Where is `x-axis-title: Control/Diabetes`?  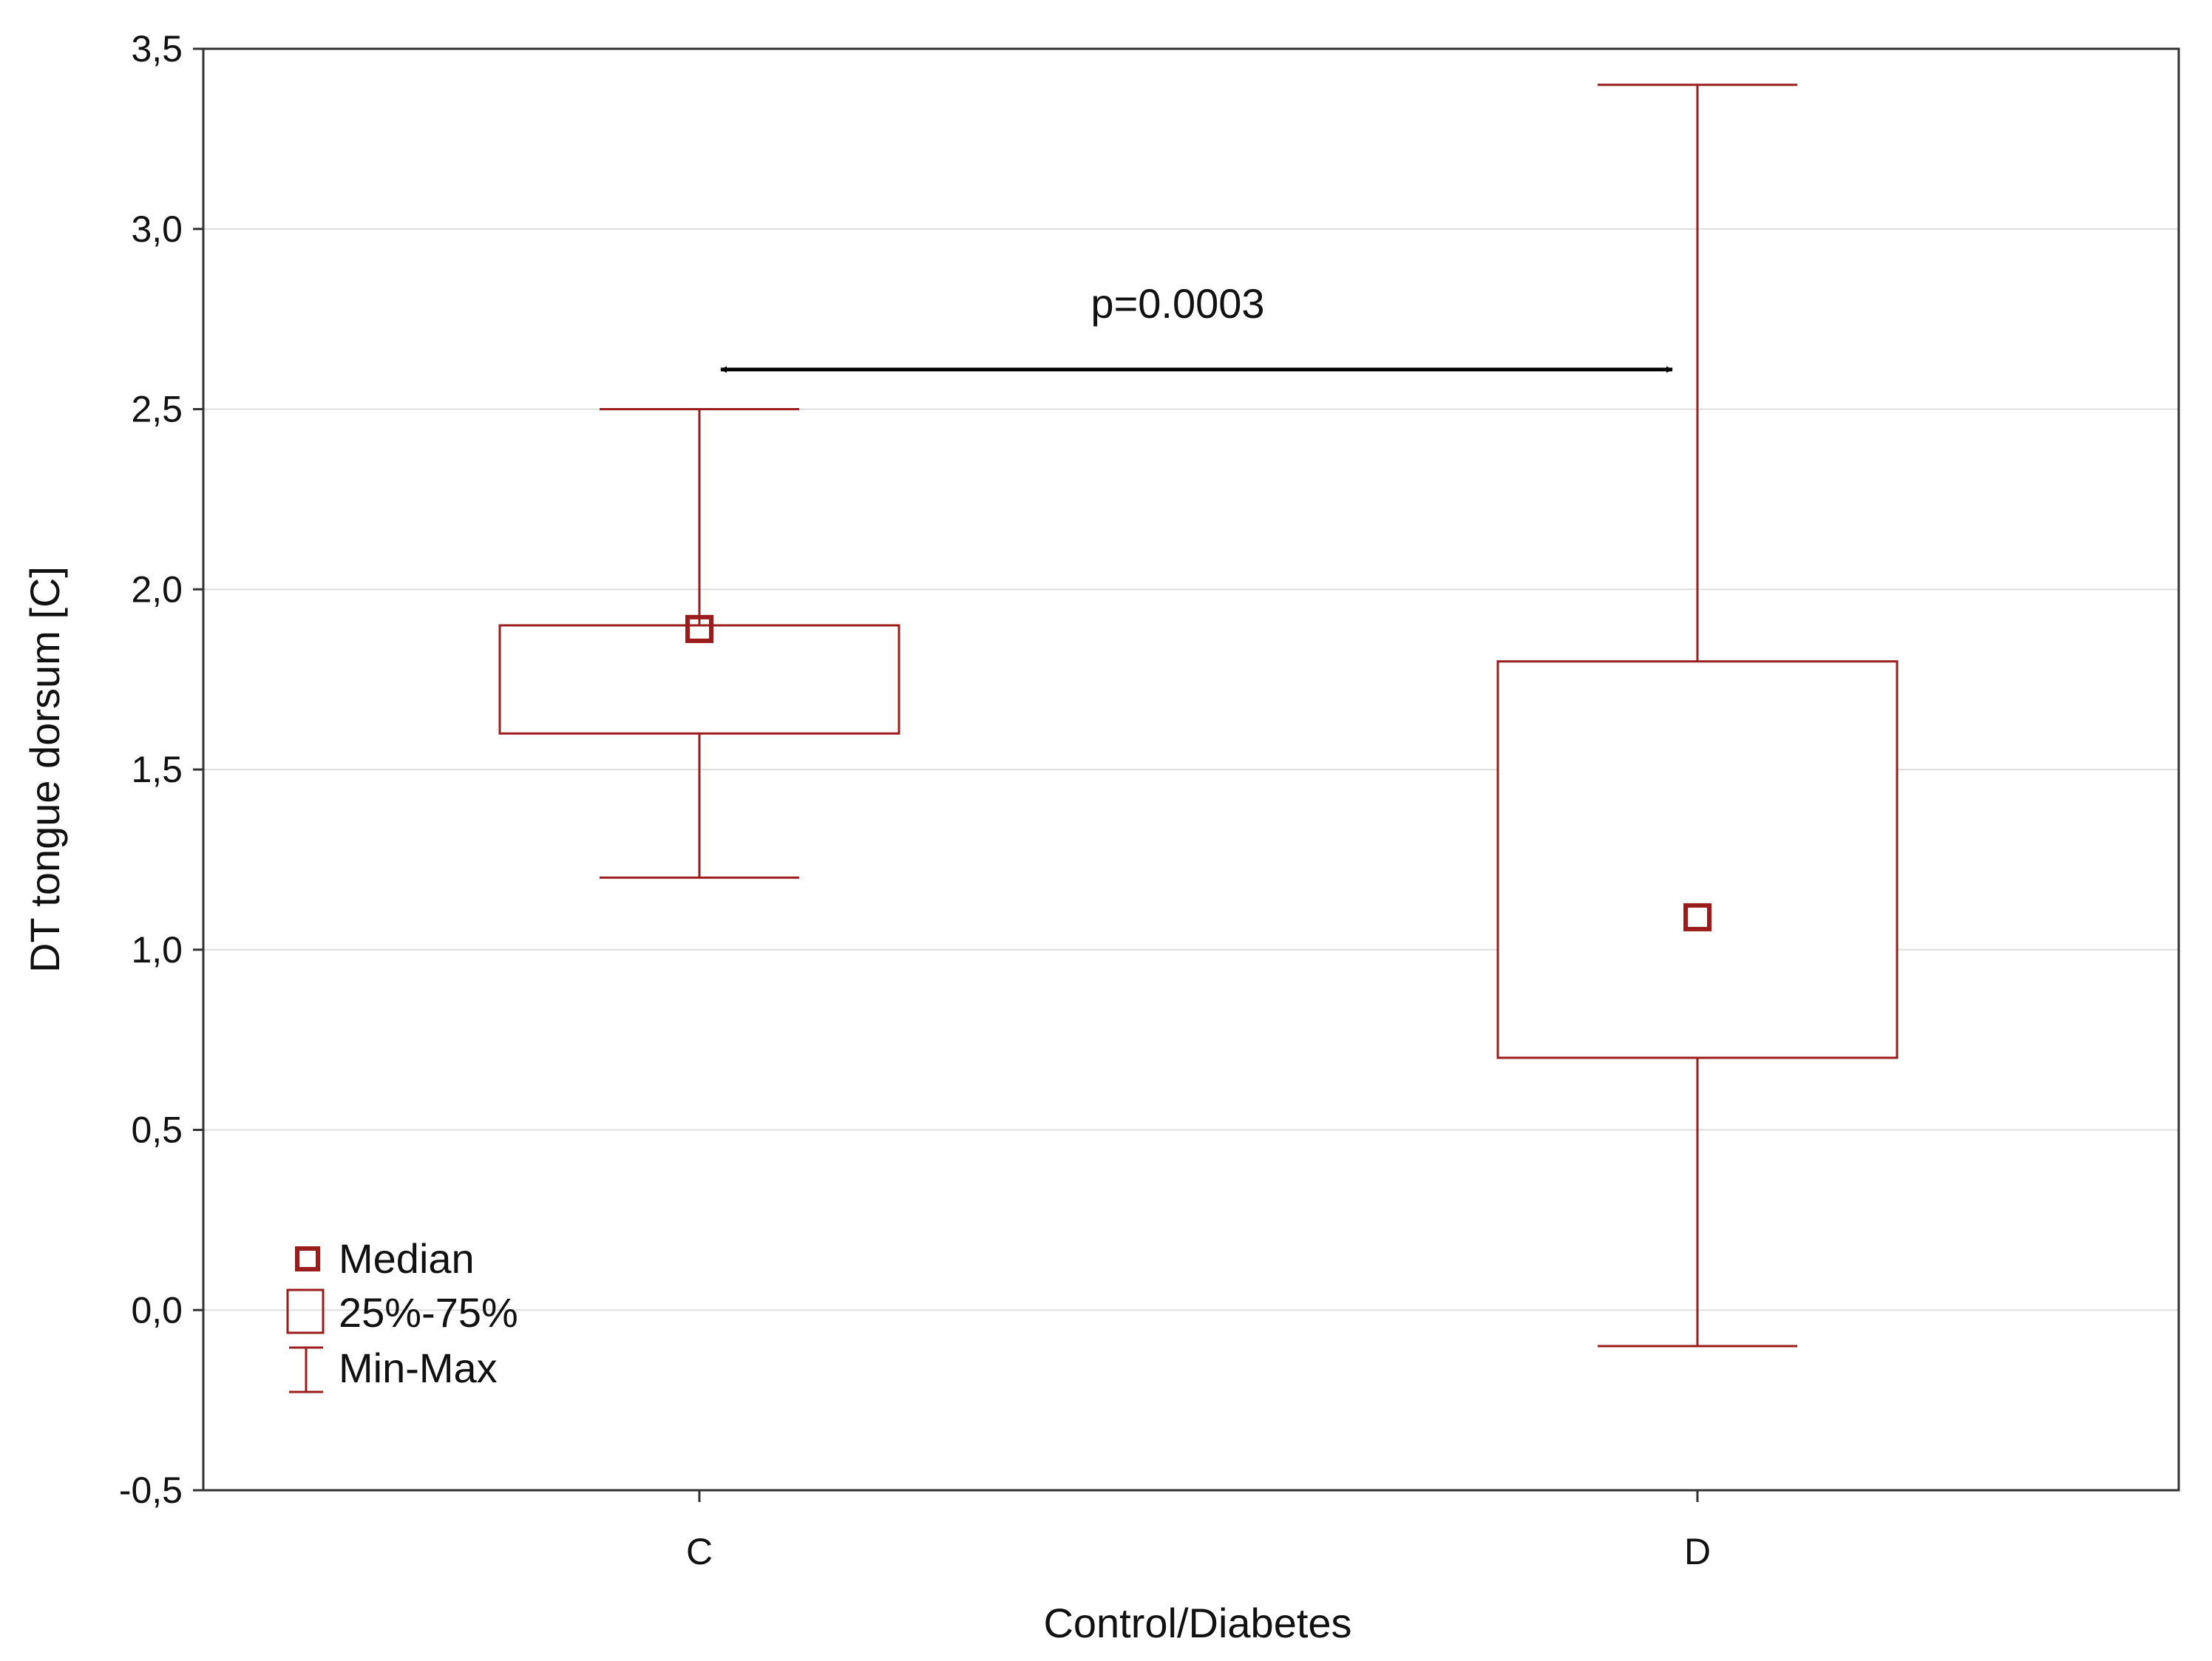
x-axis-title: Control/Diabetes is located at coordinates (1197, 1623).